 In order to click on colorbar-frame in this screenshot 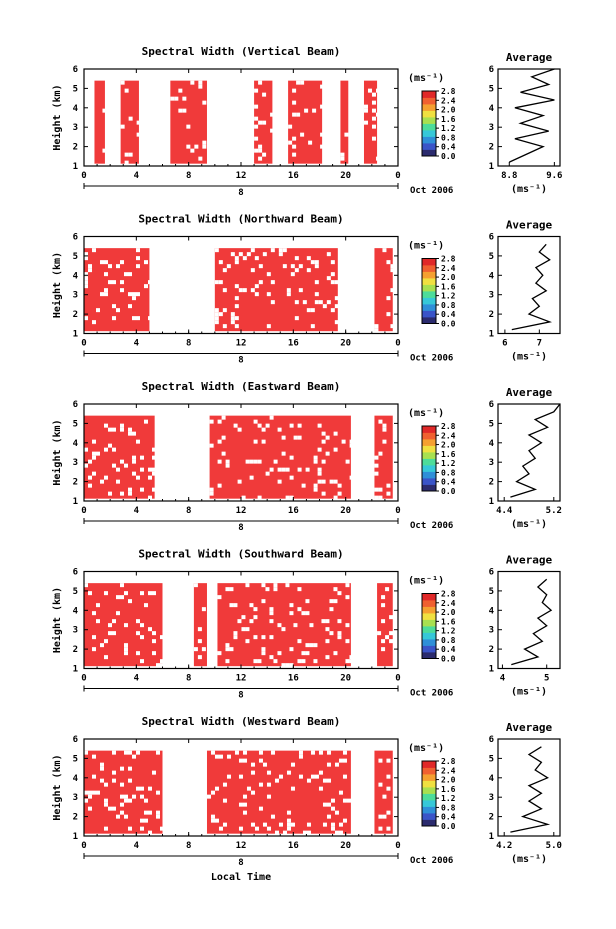, I will do `click(429, 626)`.